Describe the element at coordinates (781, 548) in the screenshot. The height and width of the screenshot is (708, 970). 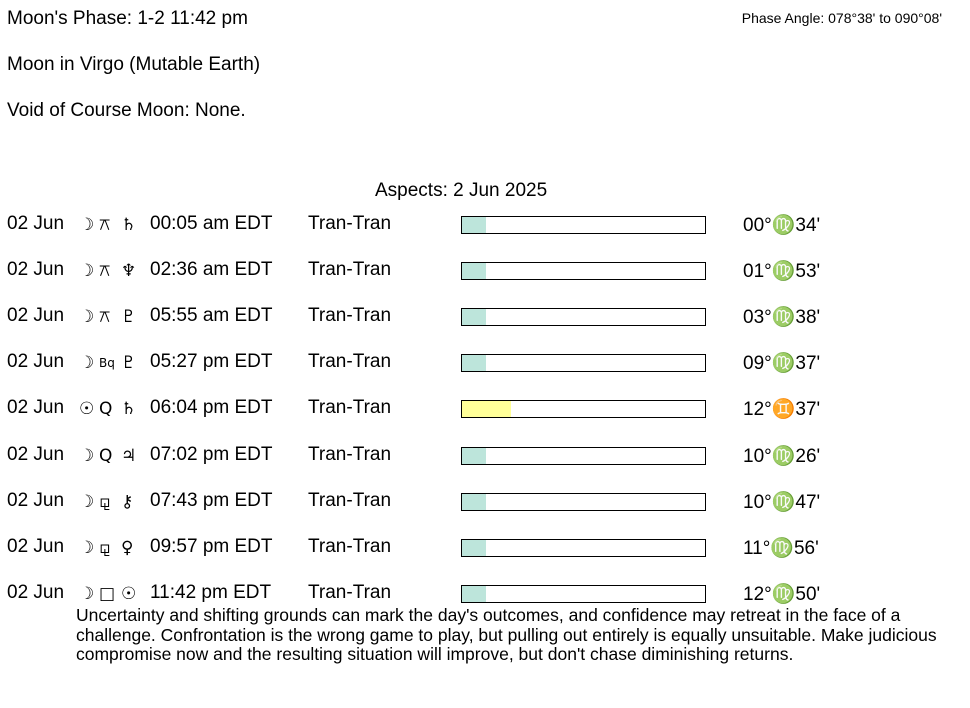
I see `aspect-position: 11°♍56'` at that location.